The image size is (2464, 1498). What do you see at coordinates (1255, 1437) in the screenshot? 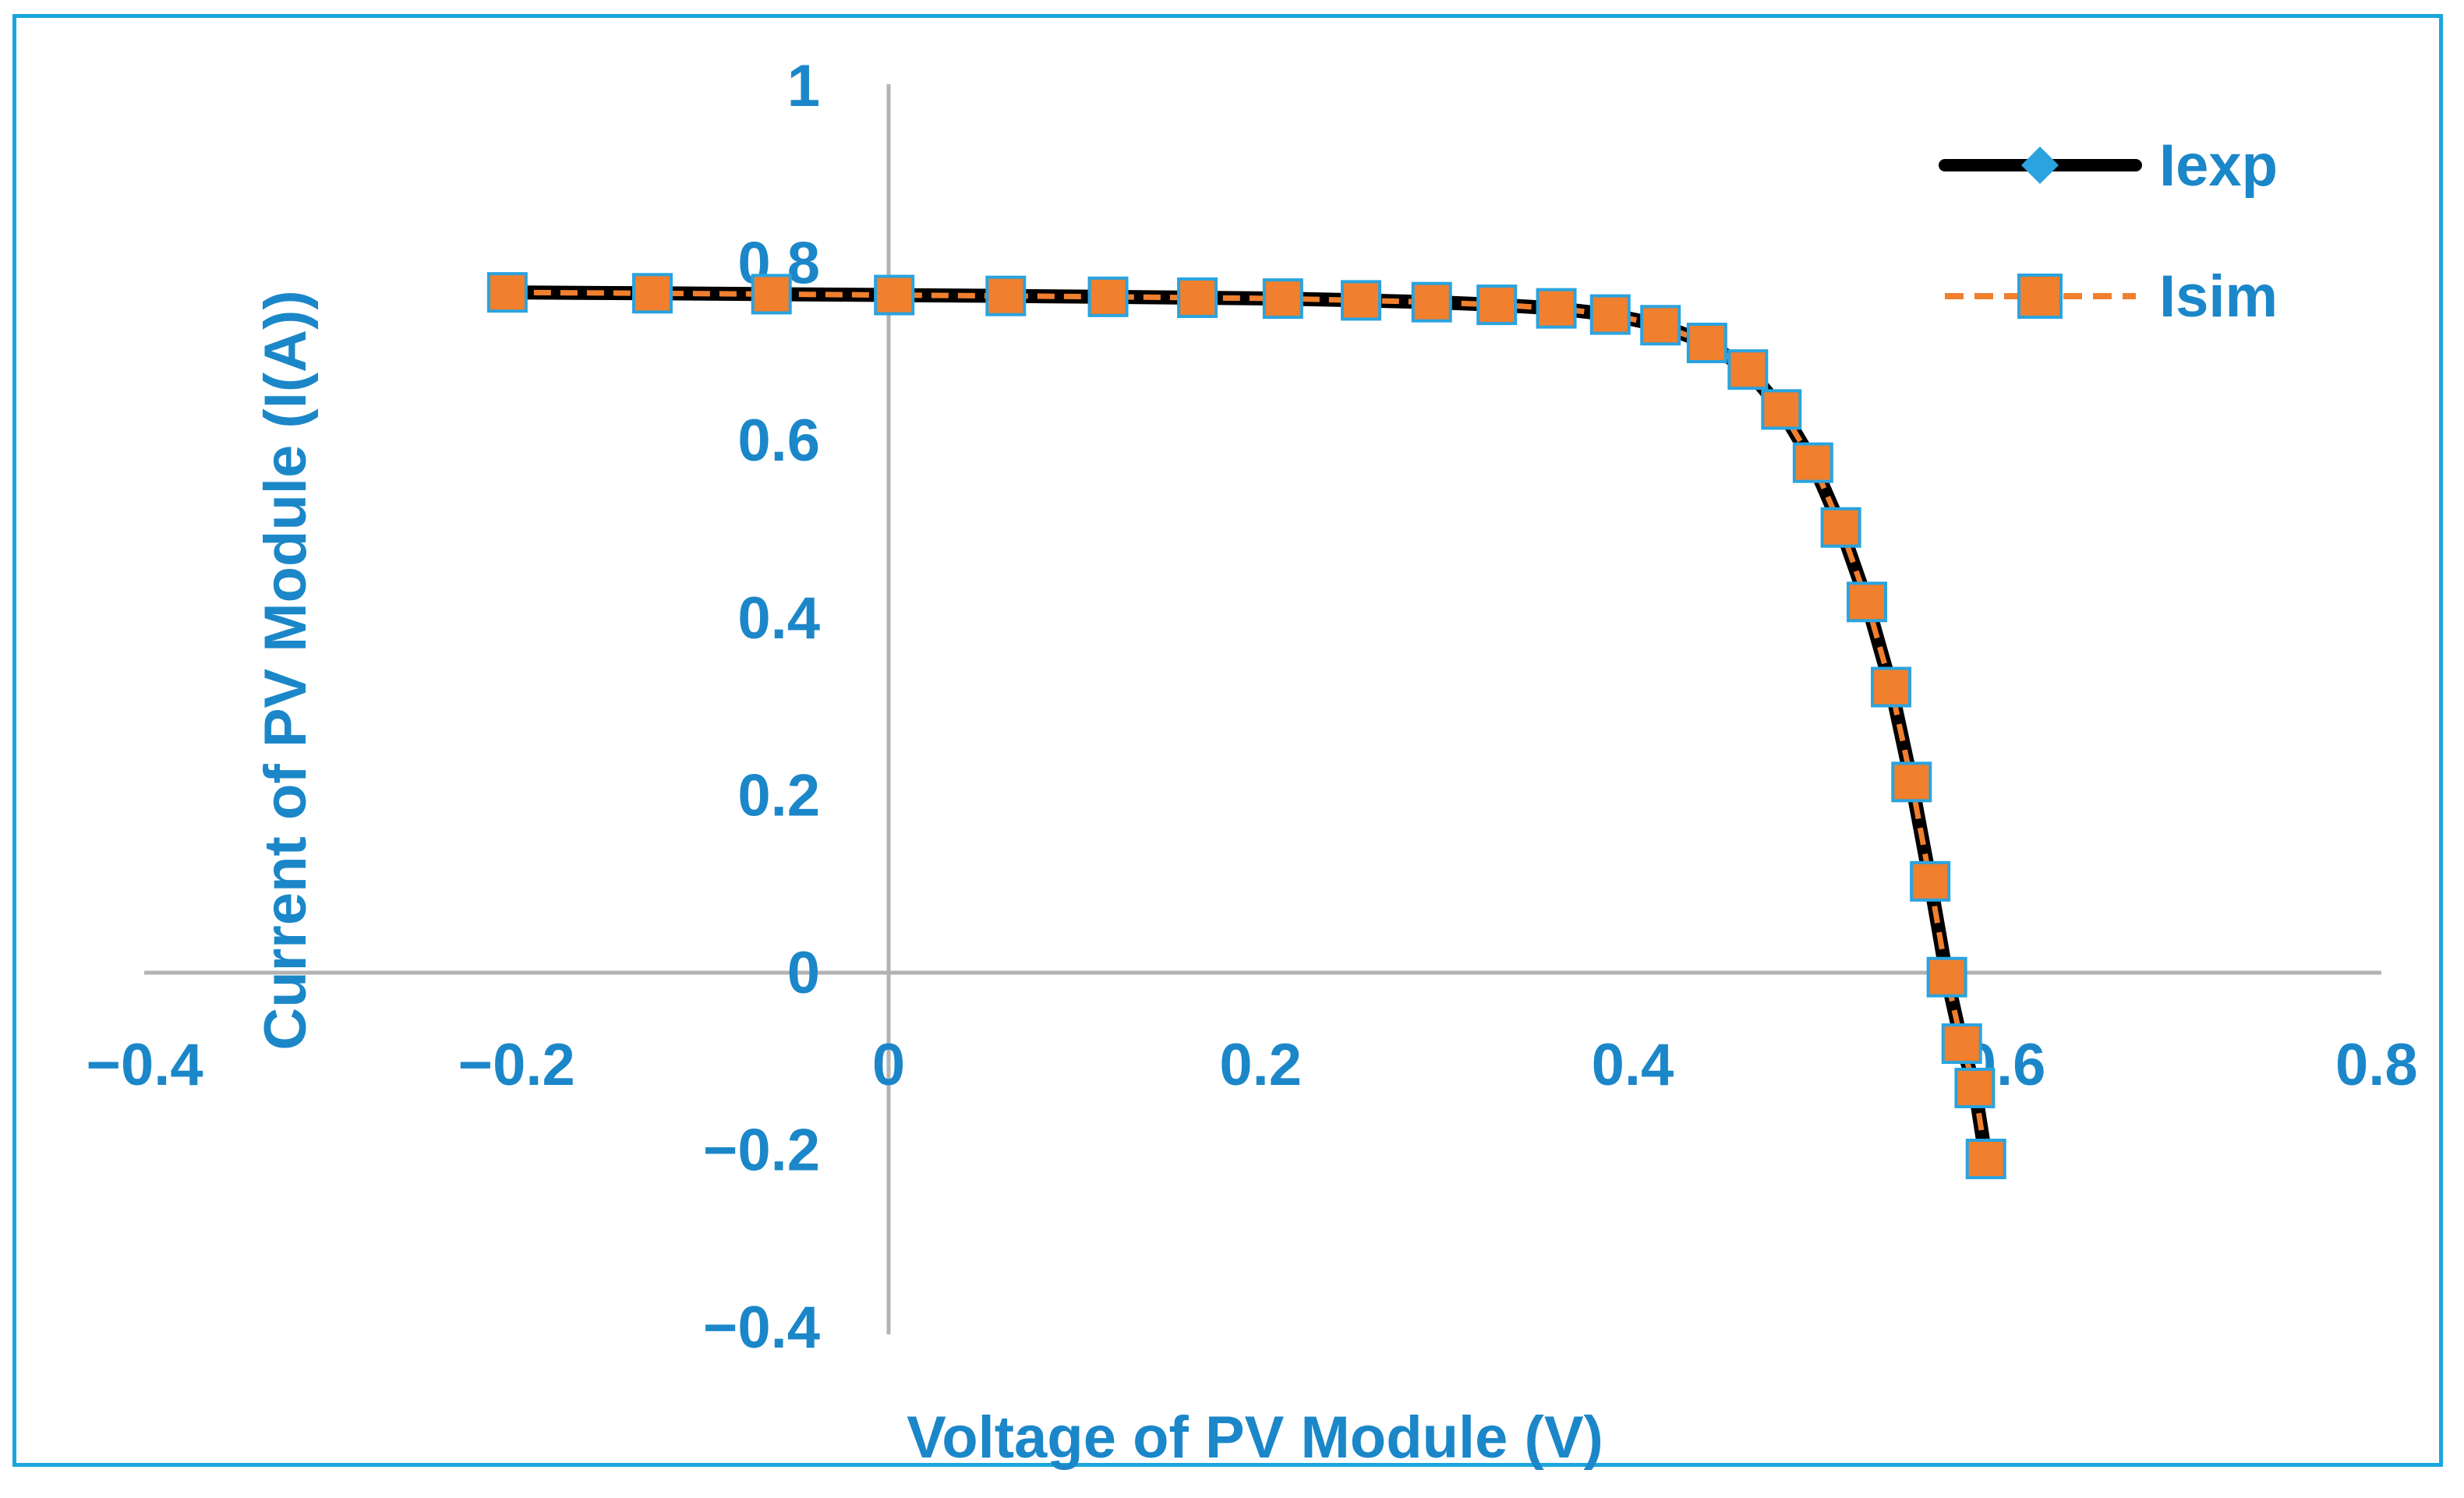
I see `x-axis-title: Voltage of PV Module (V)` at bounding box center [1255, 1437].